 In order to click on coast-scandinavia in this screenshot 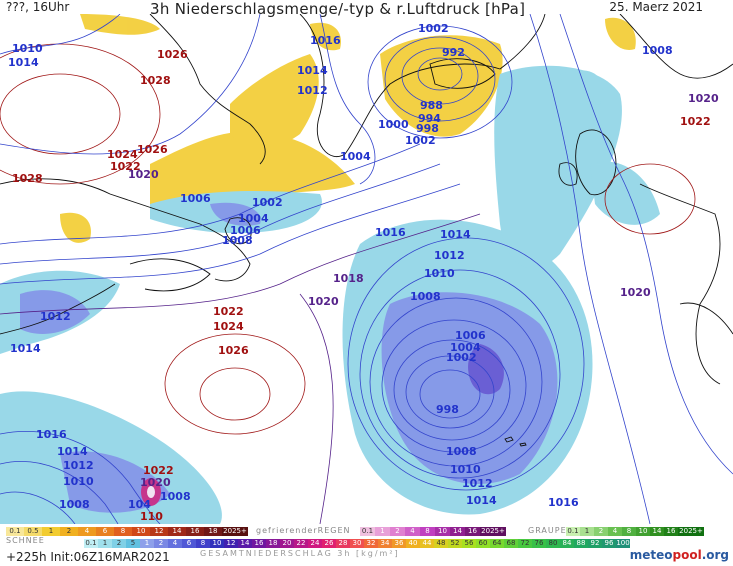, I will do `click(676, 46)`.